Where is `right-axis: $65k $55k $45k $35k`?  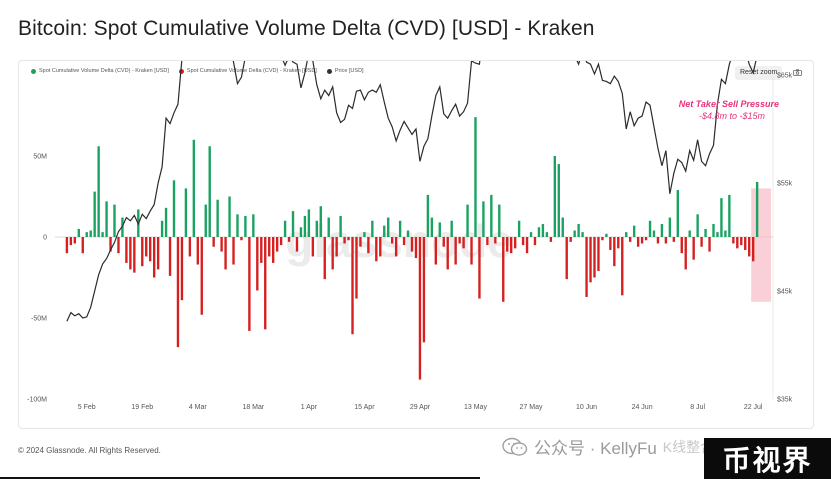 right-axis: $65k $55k $45k $35k is located at coordinates (785, 238).